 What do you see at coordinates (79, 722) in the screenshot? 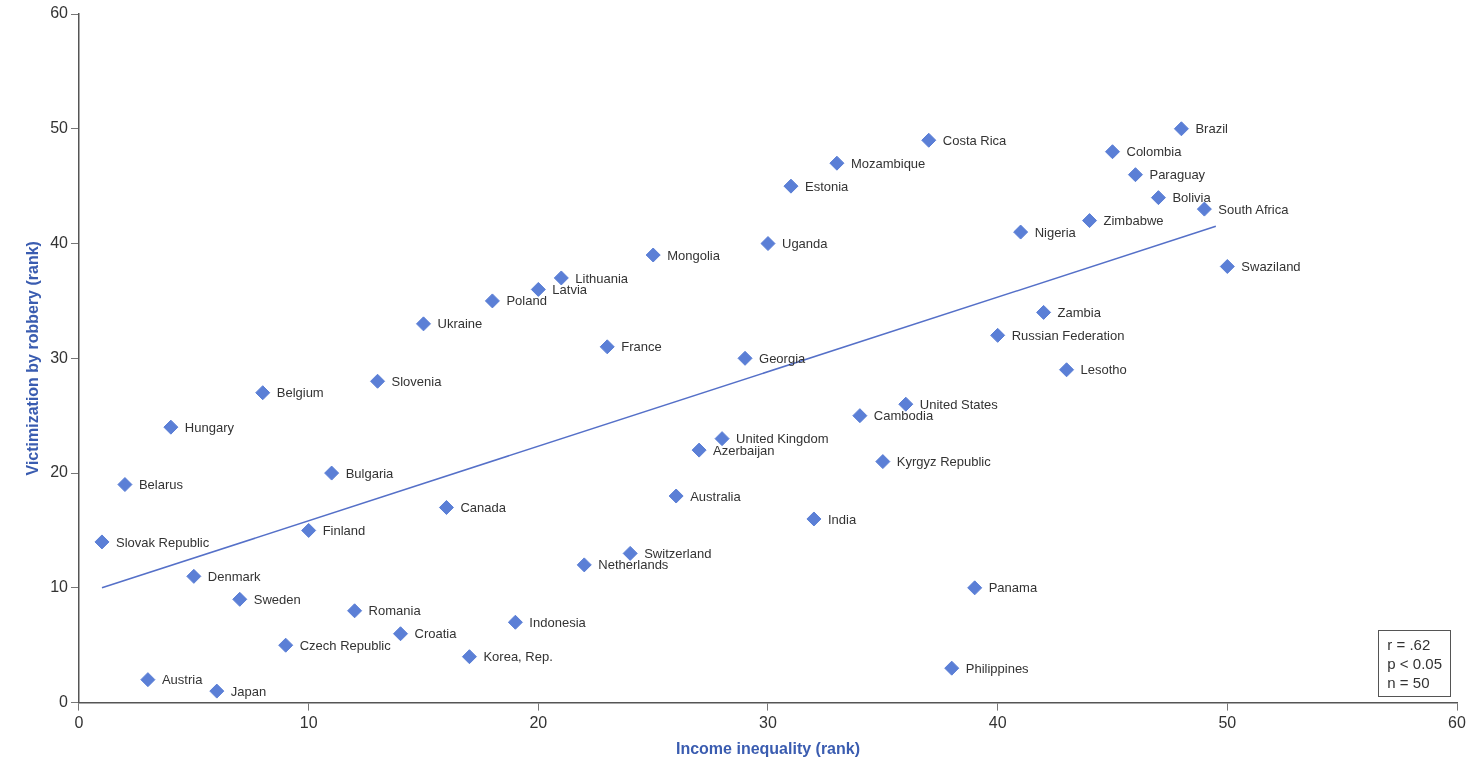
I see `x-tick-label: 0` at bounding box center [79, 722].